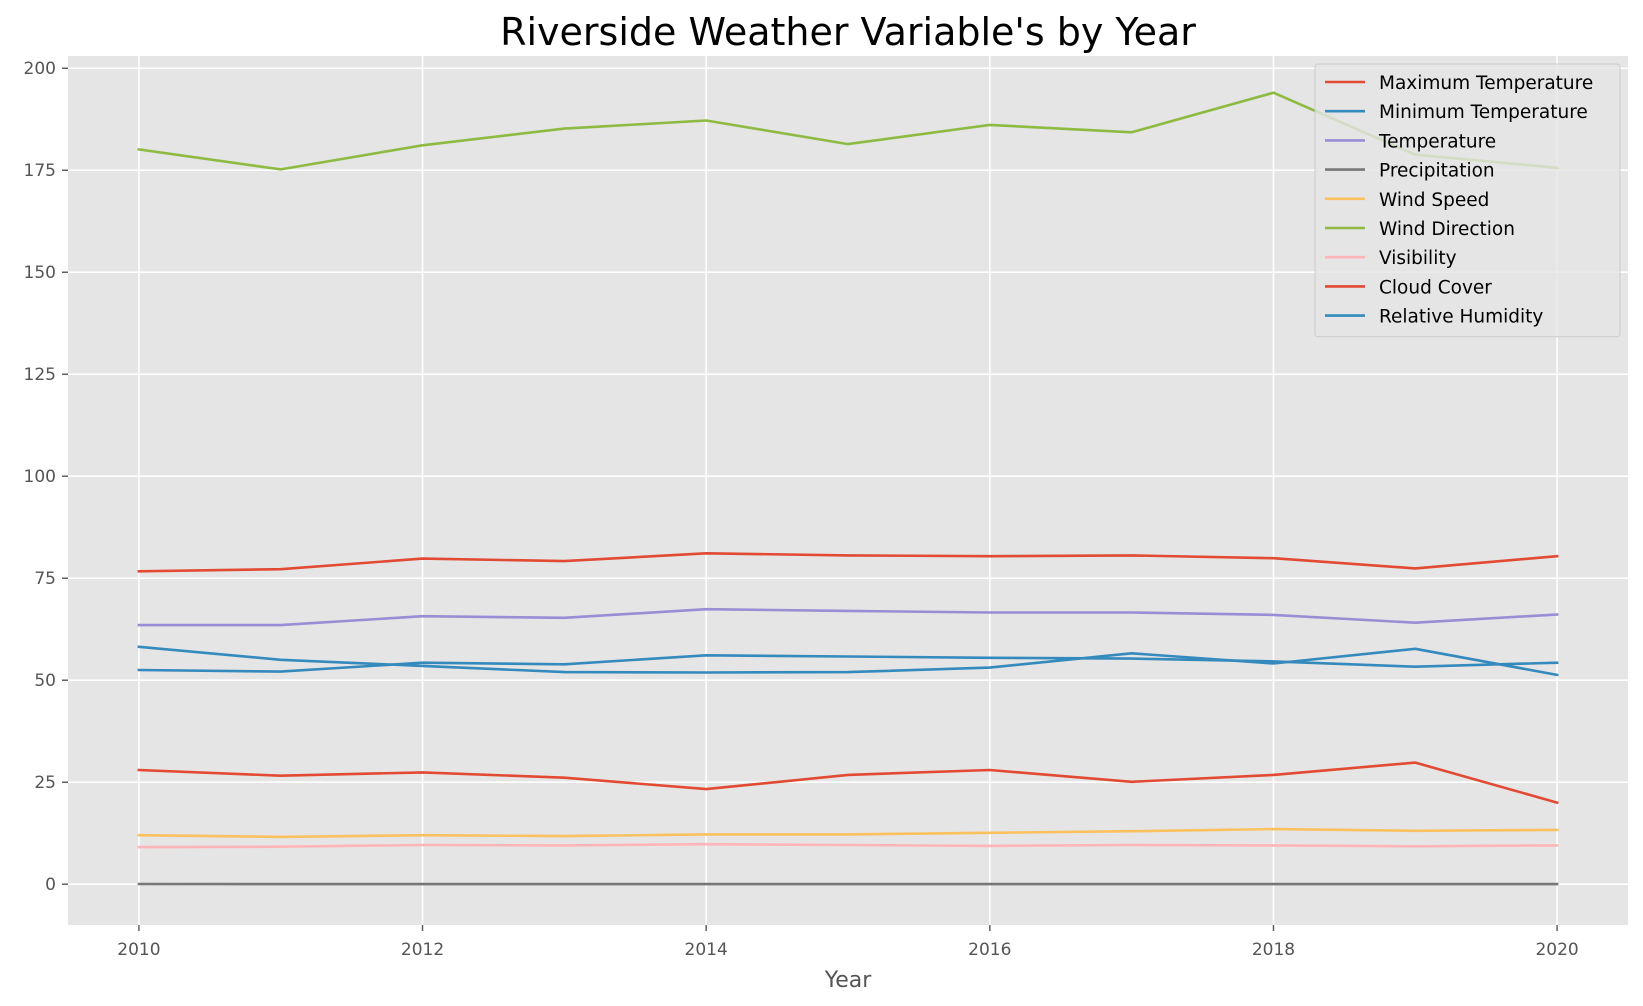 This screenshot has height=1006, width=1643. Describe the element at coordinates (422, 950) in the screenshot. I see `x-tick-label: 2012` at that location.